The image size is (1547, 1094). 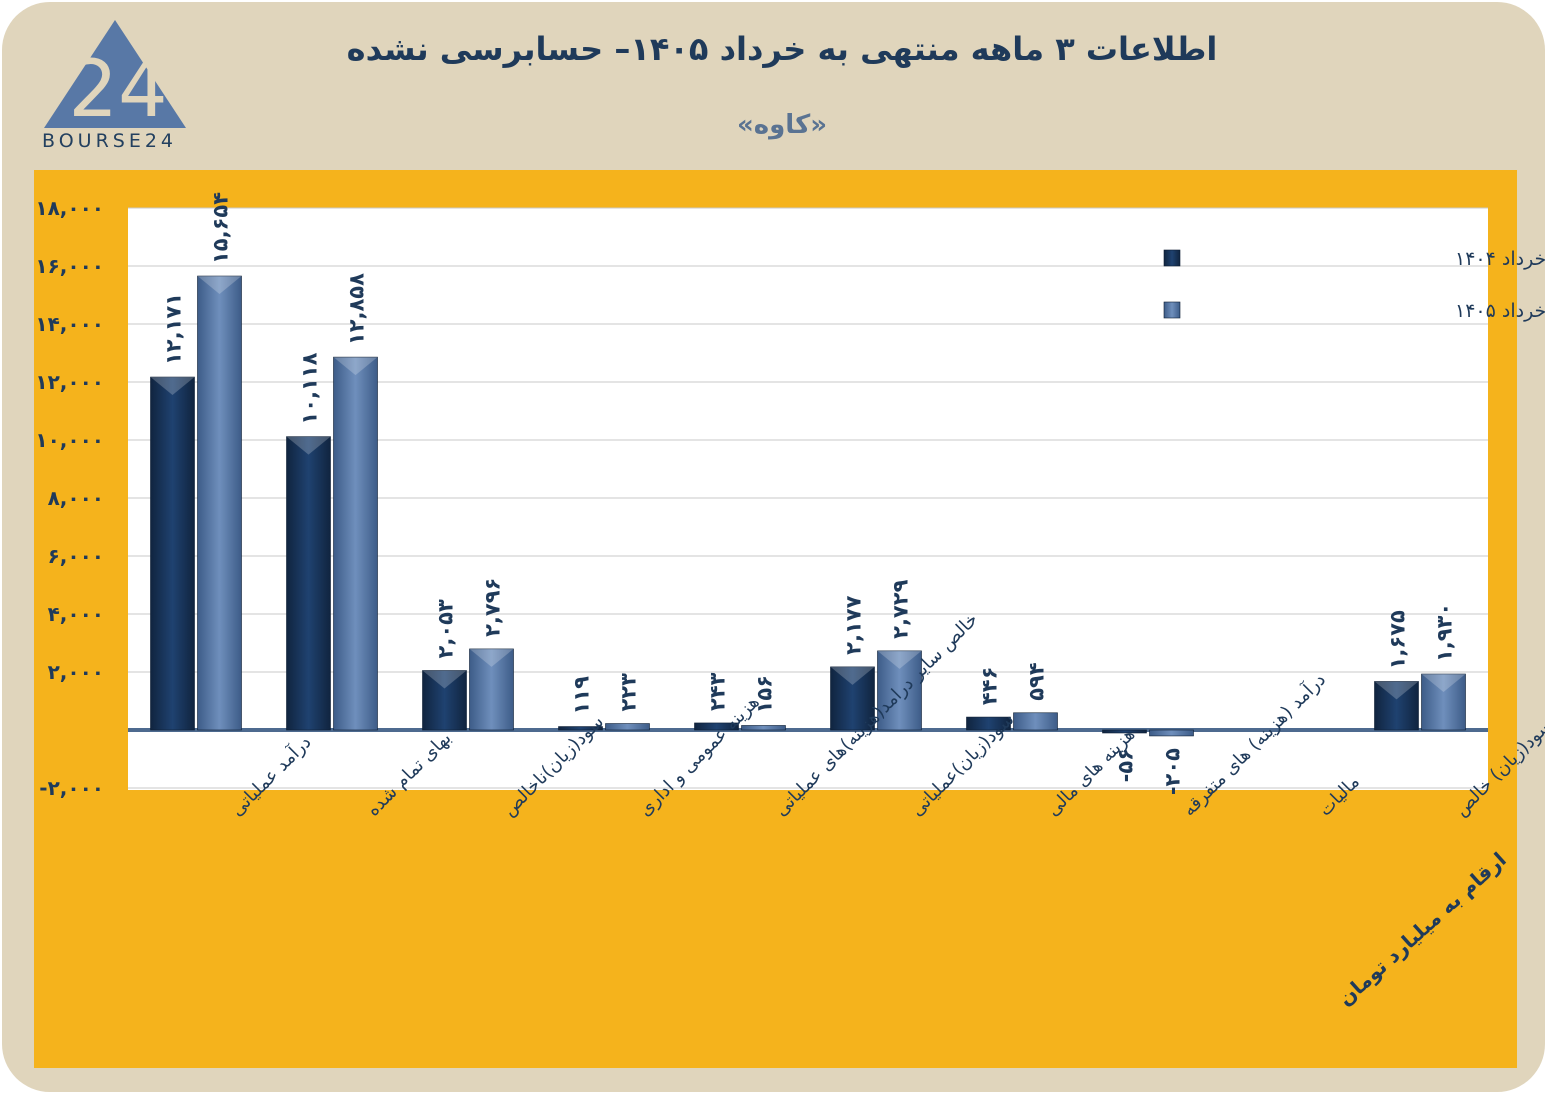 I want to click on data-label: ۲۴۳, so click(x=718, y=691).